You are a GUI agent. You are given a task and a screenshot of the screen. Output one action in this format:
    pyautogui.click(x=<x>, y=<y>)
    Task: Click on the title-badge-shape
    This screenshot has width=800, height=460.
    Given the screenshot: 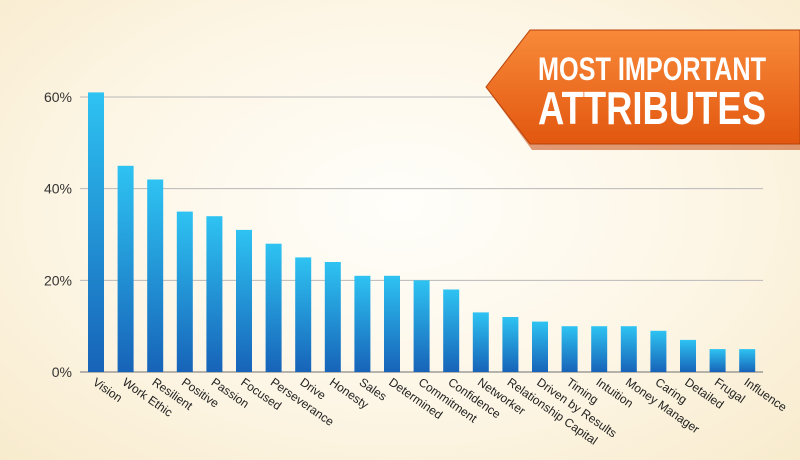 What is the action you would take?
    pyautogui.click(x=642, y=87)
    